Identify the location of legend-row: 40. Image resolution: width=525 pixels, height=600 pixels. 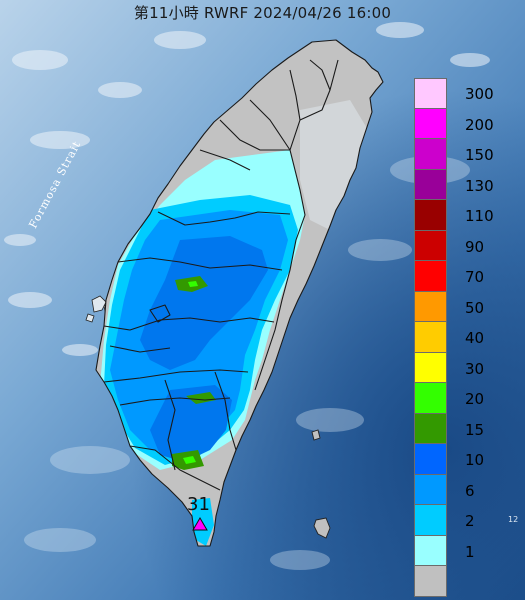
(466, 337).